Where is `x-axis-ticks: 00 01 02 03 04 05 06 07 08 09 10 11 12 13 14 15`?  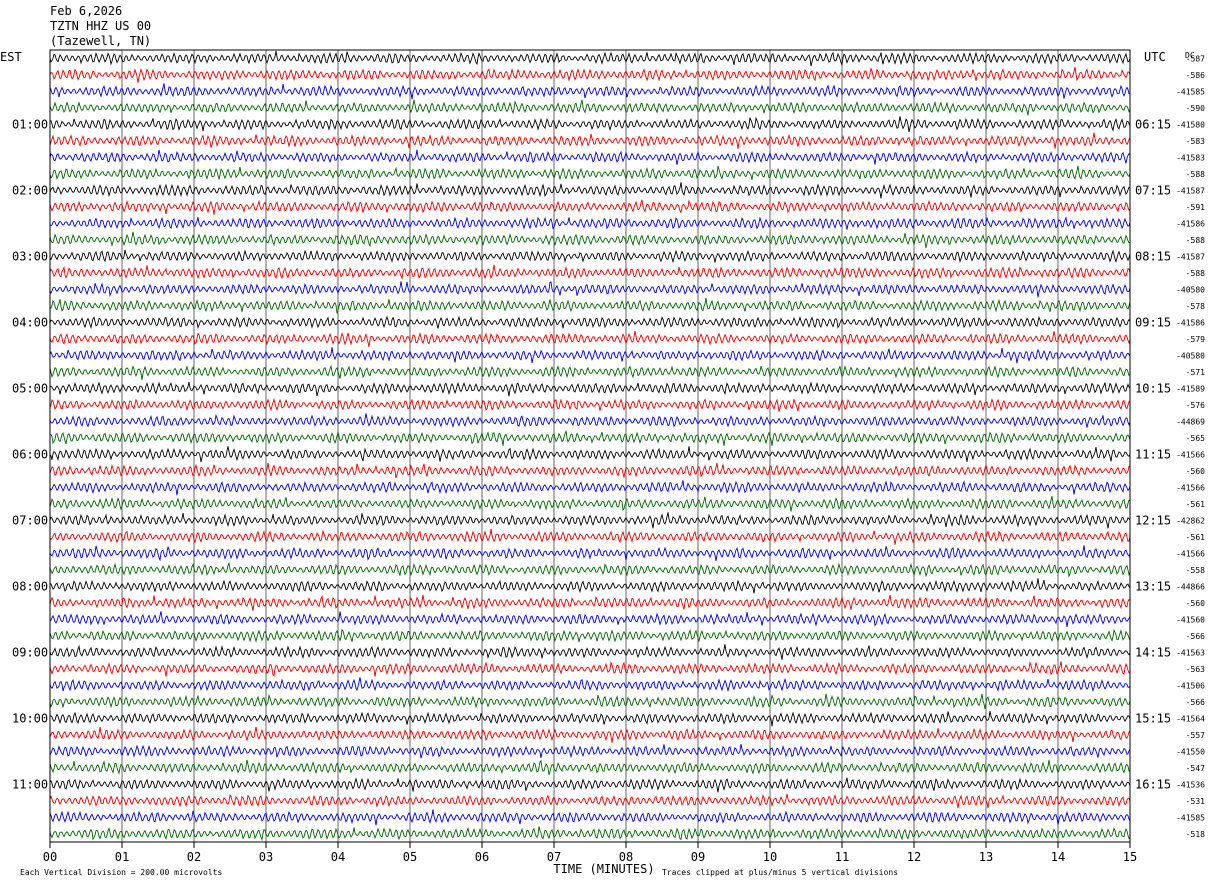 x-axis-ticks: 00 01 02 03 04 05 06 07 08 09 10 11 12 13 14 15 is located at coordinates (590, 853).